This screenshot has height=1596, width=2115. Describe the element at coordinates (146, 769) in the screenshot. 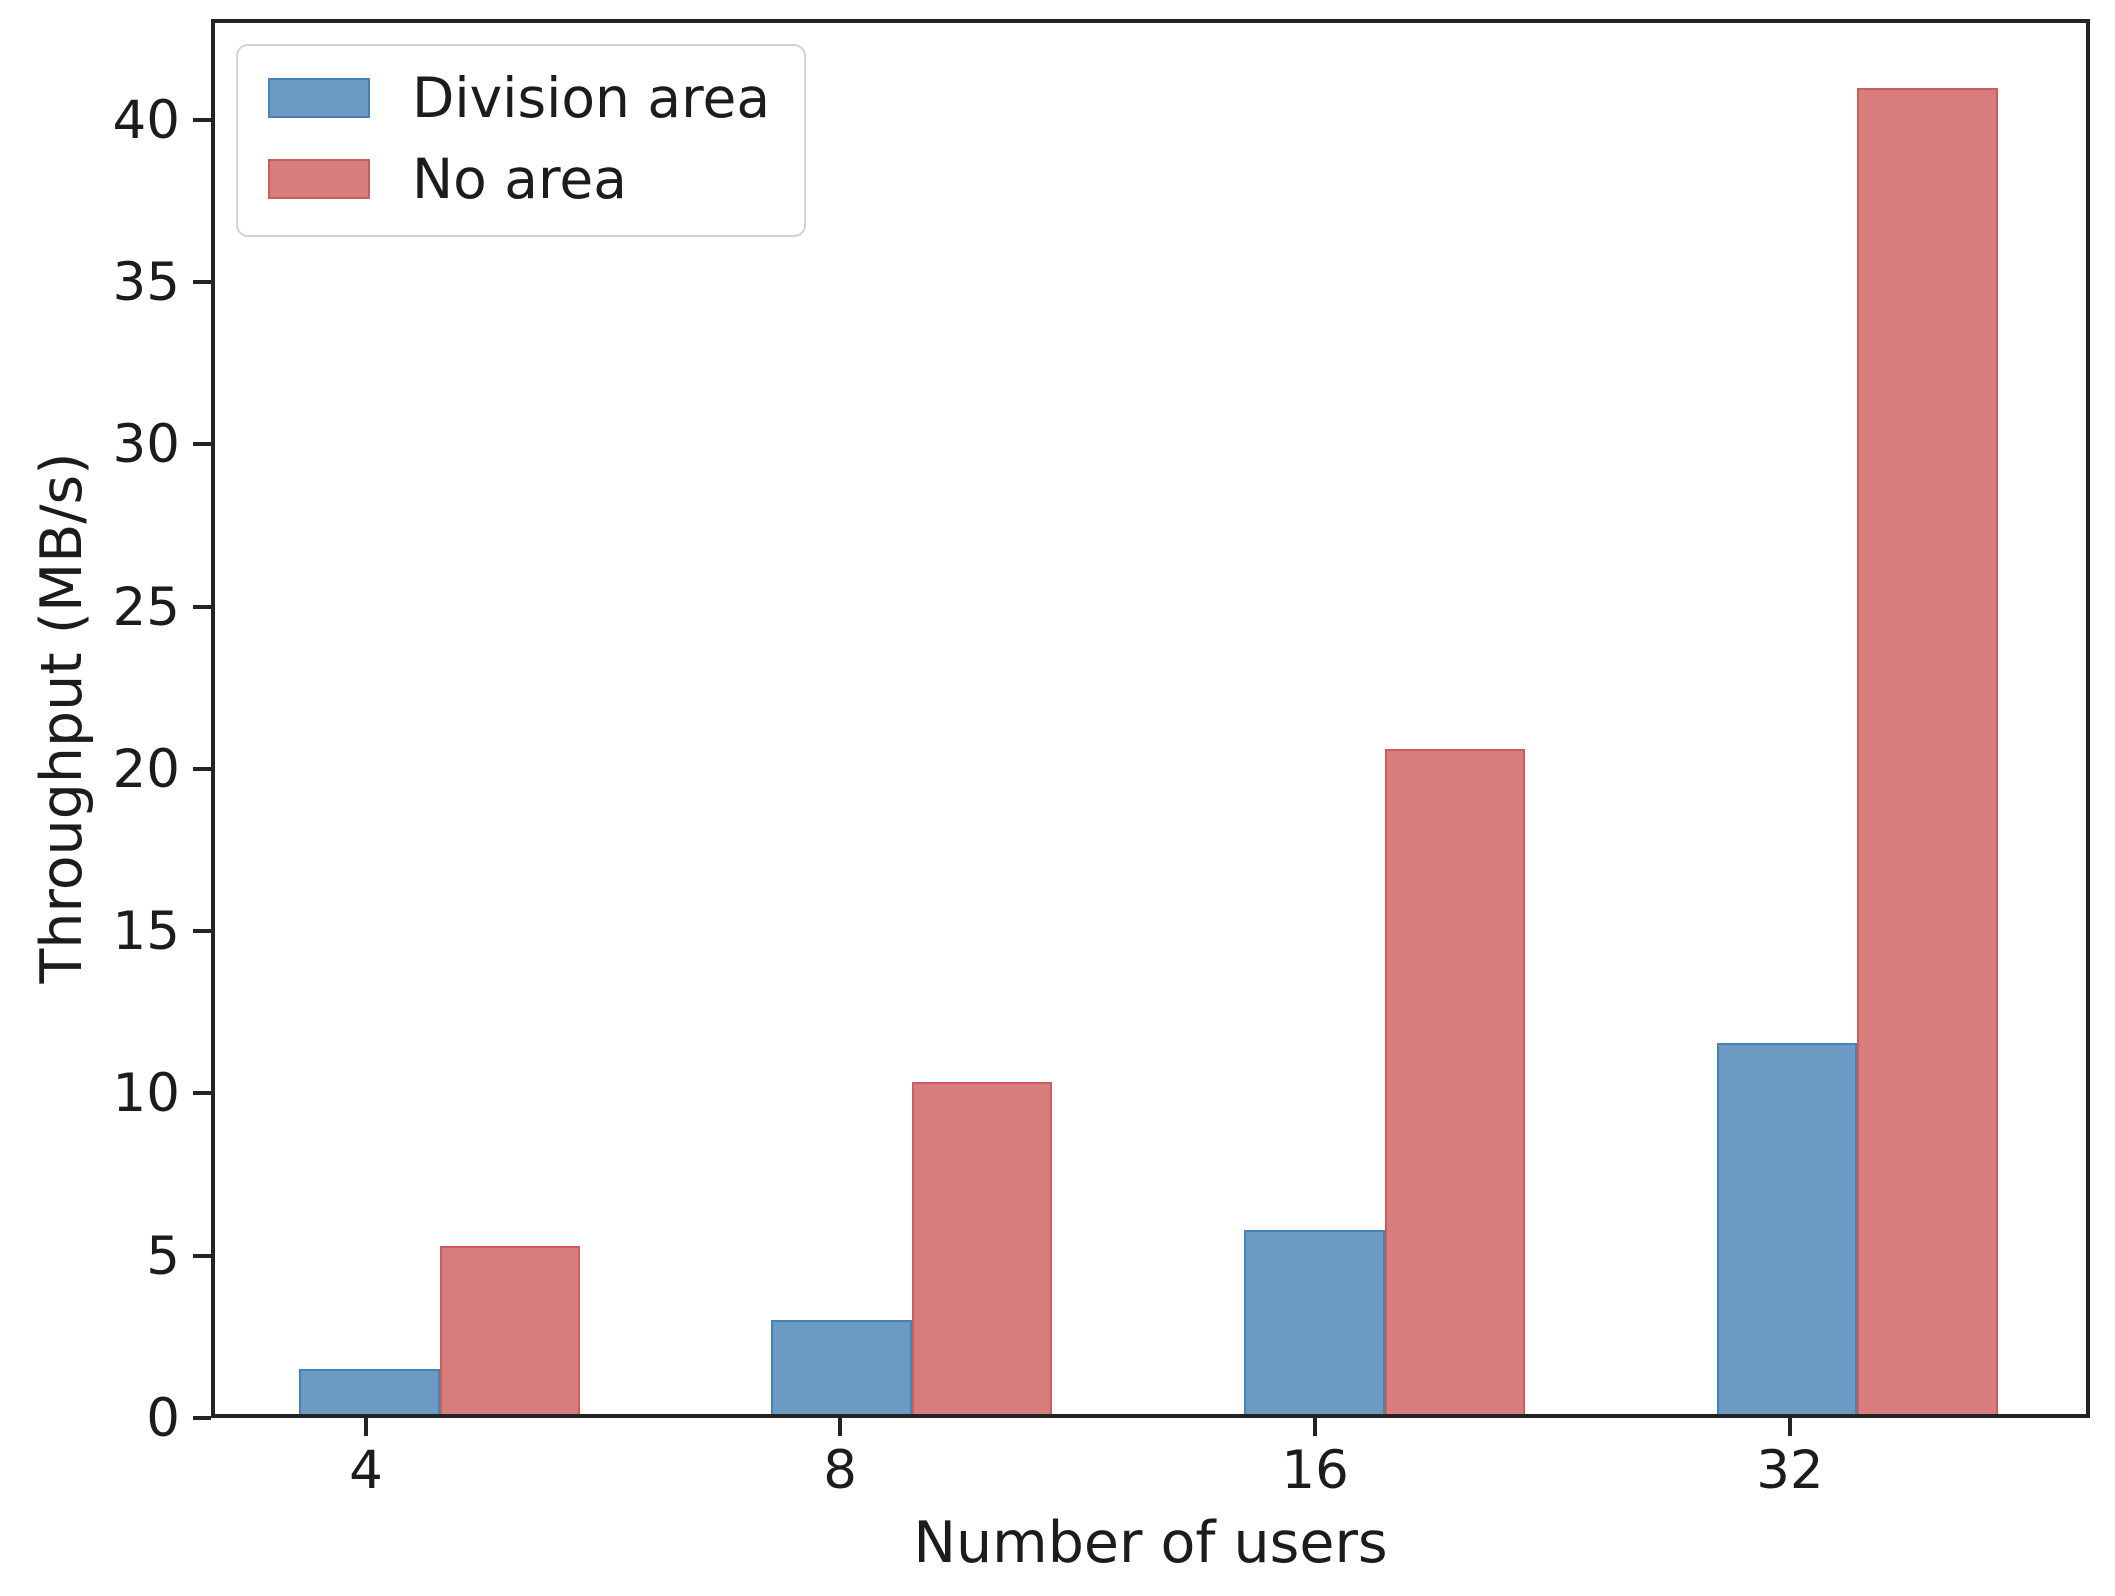

I see `y-tick-label: 20` at that location.